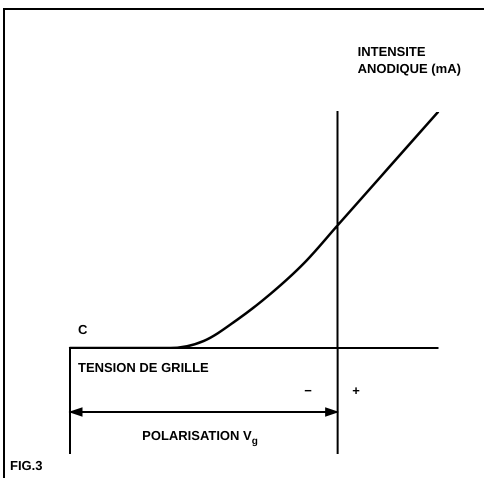  I want to click on caption: FIG.3, so click(26, 465).